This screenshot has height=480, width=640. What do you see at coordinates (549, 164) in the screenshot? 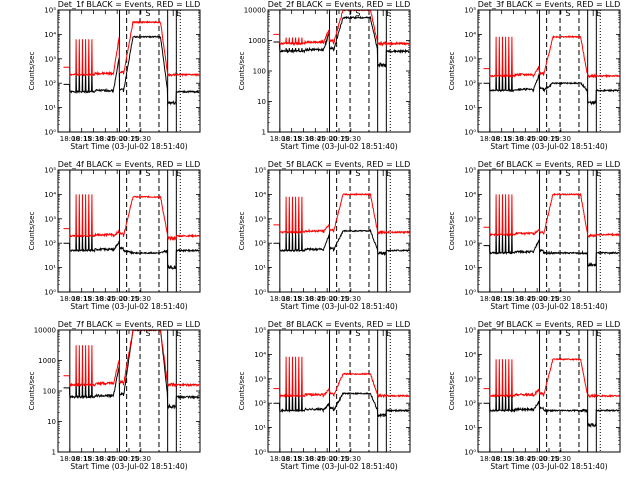
I see `panel-title: Det_6f BLACK = Events, RED = LLD` at bounding box center [549, 164].